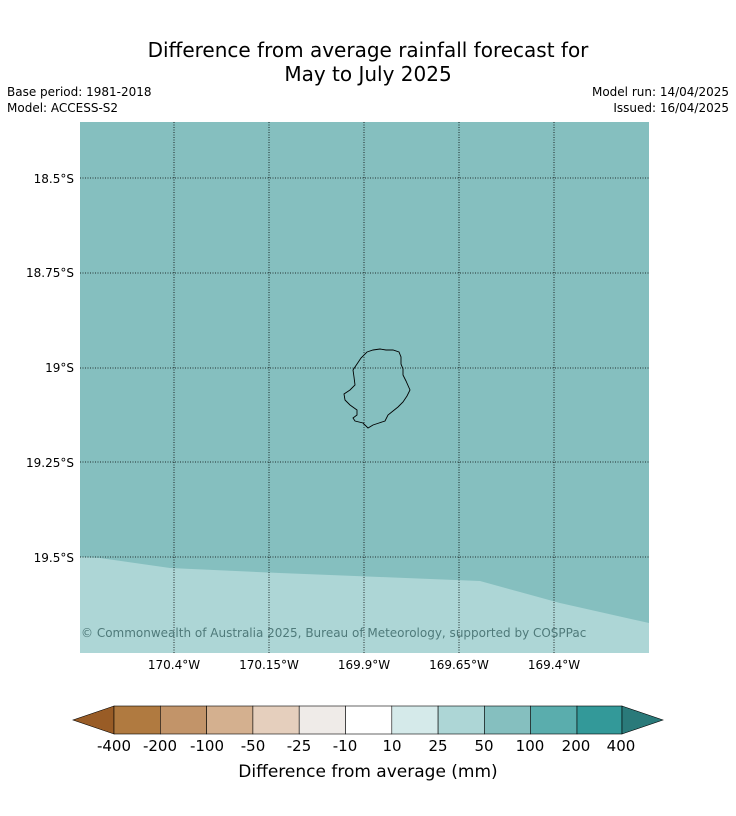 This screenshot has width=736, height=816. I want to click on colorbar, so click(368, 720).